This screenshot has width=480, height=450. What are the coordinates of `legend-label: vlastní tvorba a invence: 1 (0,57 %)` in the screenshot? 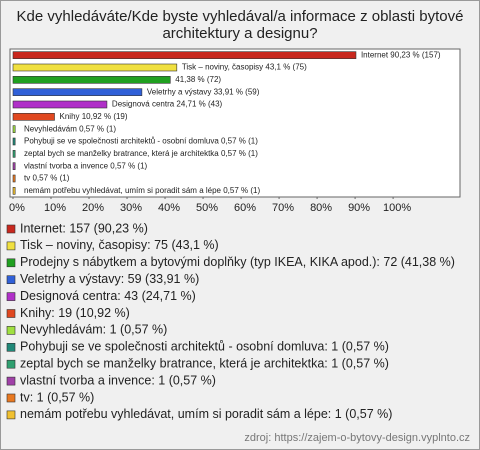 It's located at (118, 380).